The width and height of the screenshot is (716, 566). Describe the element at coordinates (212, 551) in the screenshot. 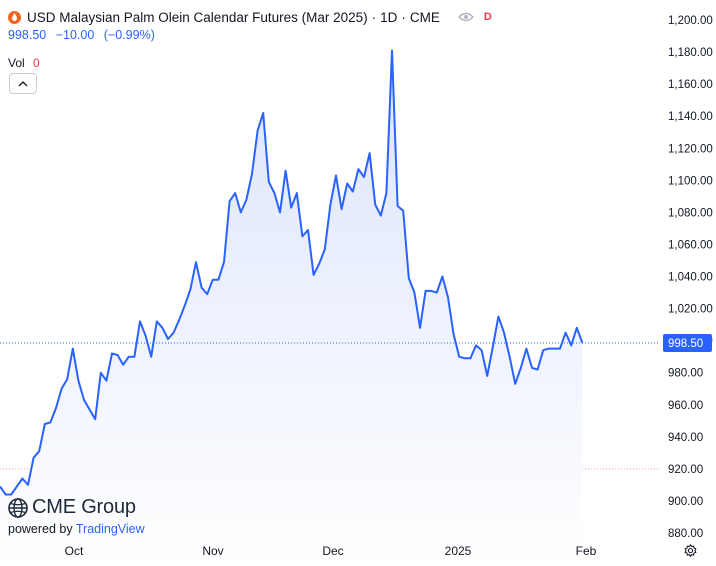

I see `x-tick-label: Nov` at that location.